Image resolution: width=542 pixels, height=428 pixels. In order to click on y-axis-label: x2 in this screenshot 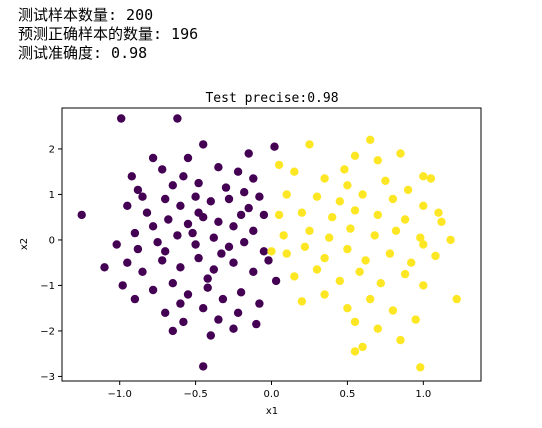, I will do `click(24, 244)`.